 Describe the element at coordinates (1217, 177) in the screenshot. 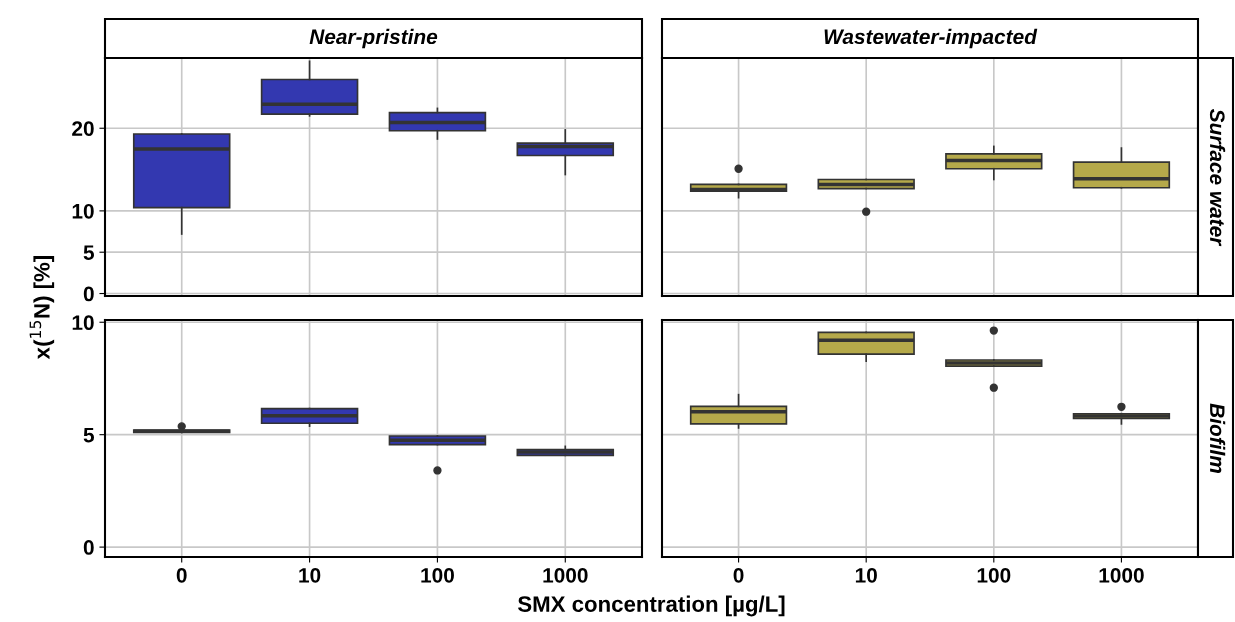

I see `y2-axis-title: Surface water` at that location.